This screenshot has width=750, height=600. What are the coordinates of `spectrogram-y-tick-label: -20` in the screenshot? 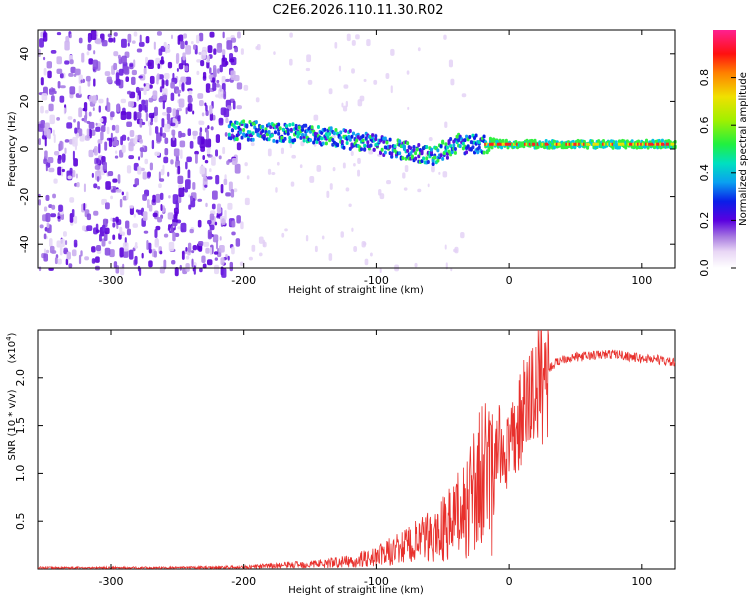 It's located at (24, 197).